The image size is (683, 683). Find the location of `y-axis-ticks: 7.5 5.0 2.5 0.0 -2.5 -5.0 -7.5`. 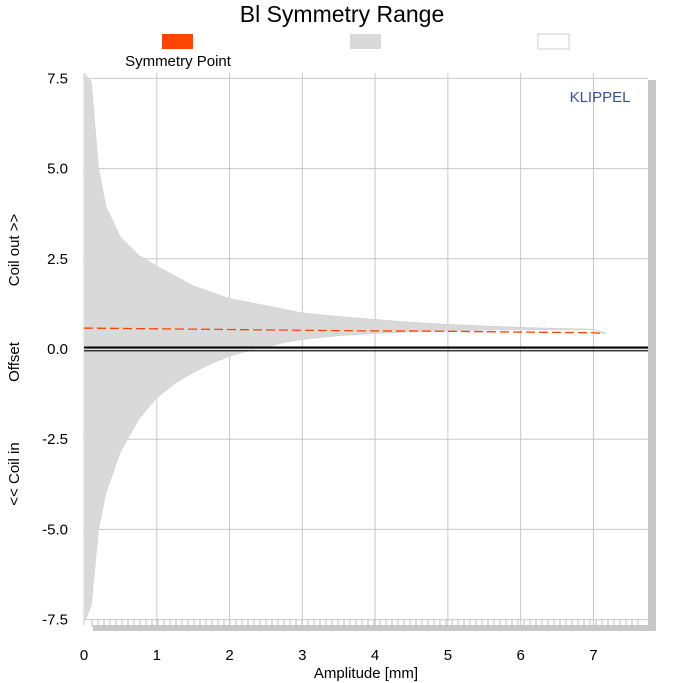

y-axis-ticks: 7.5 5.0 2.5 0.0 -2.5 -5.0 -7.5 is located at coordinates (55, 349).